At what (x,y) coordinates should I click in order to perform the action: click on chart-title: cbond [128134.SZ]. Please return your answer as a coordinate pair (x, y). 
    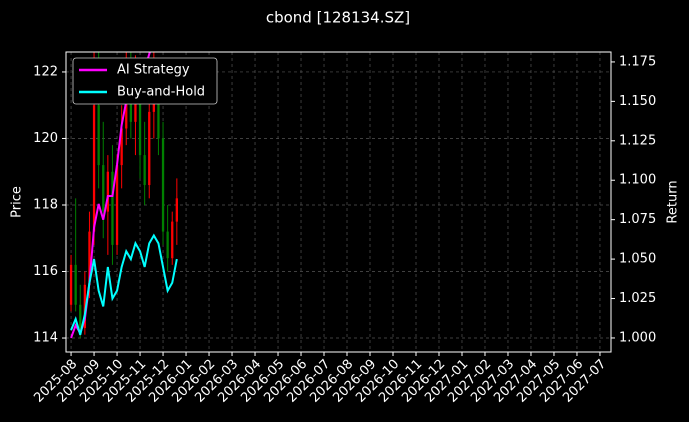
    Looking at the image, I should click on (338, 18).